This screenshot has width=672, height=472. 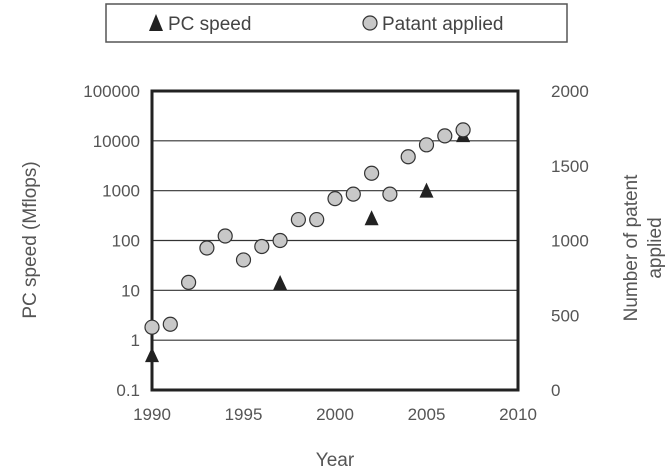 What do you see at coordinates (335, 460) in the screenshot?
I see `x-axis-title: Year` at bounding box center [335, 460].